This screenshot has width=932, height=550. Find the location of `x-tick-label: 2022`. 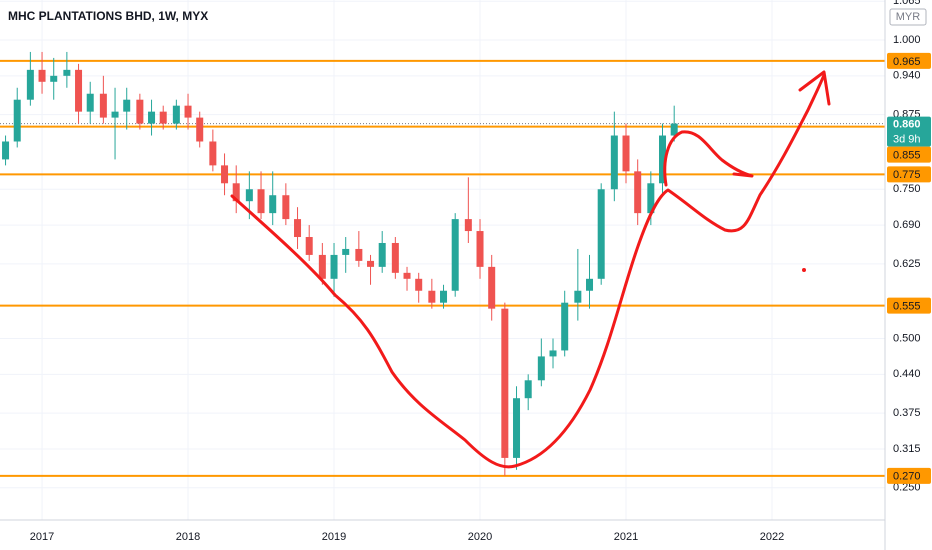

x-tick-label: 2022 is located at coordinates (772, 537).